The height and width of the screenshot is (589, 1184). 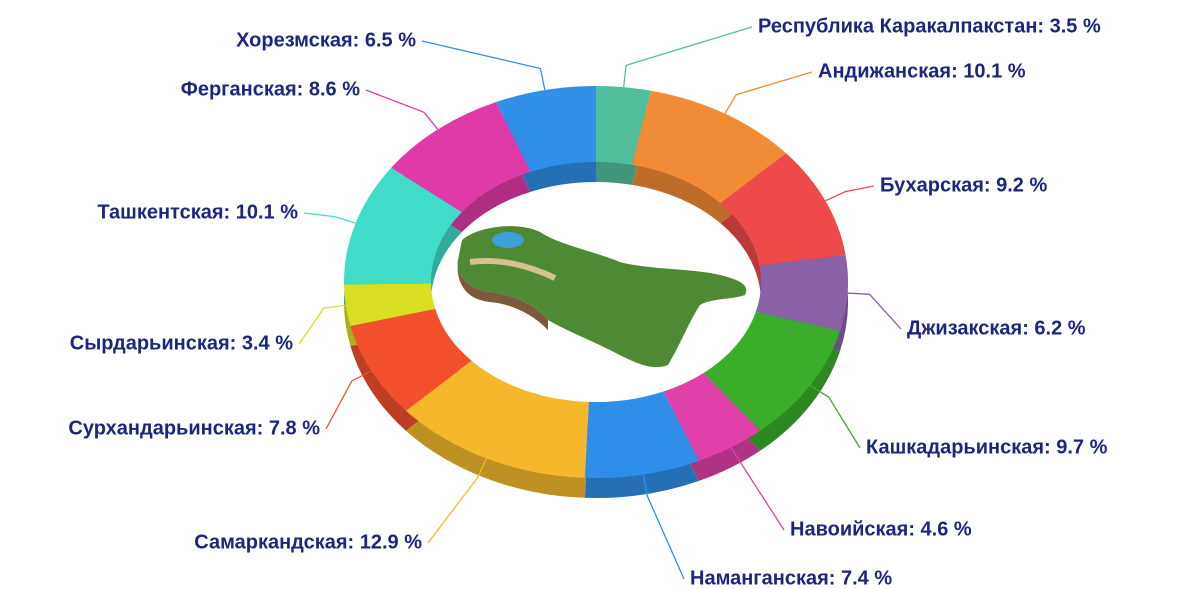 What do you see at coordinates (791, 578) in the screenshot?
I see `data-label: Наманганская: 7.4 %` at bounding box center [791, 578].